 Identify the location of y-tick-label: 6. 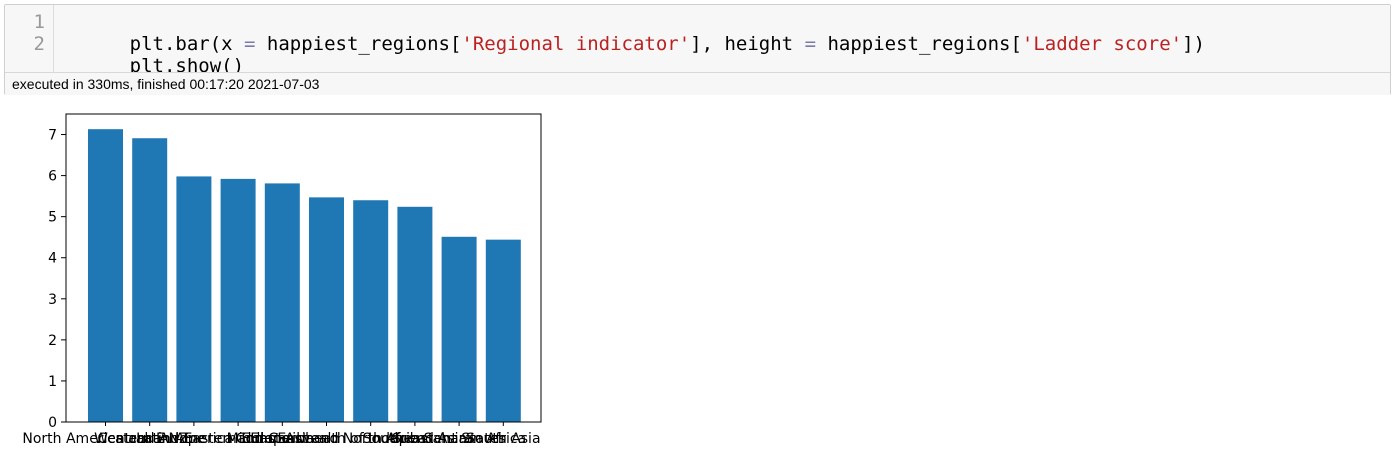
(52, 177).